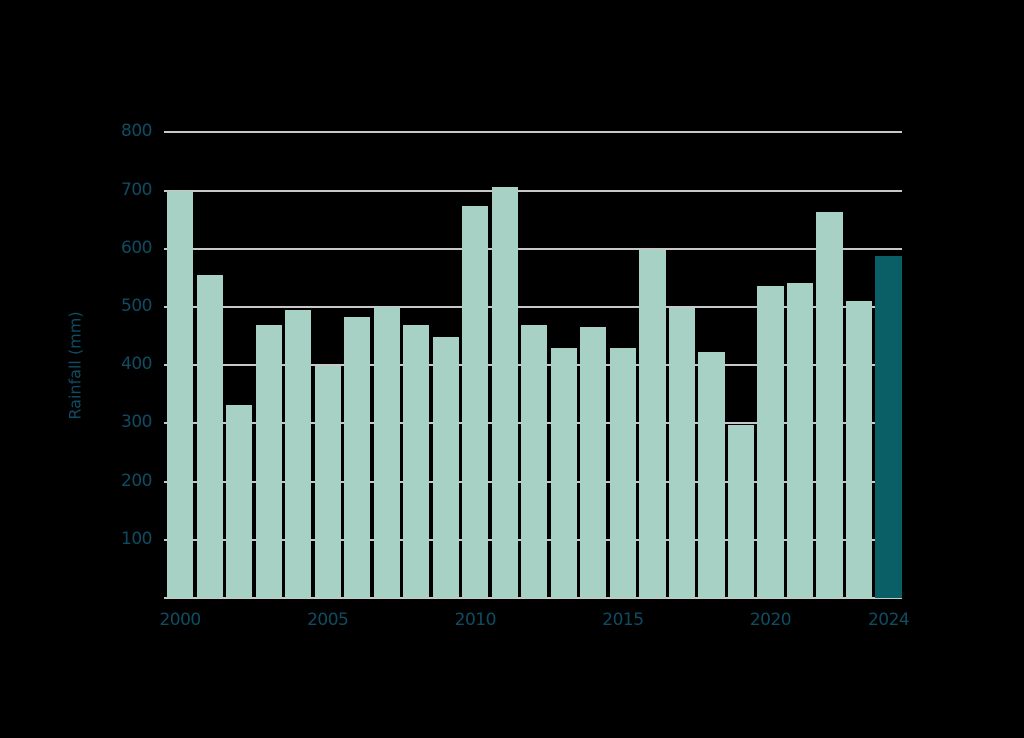  I want to click on bar-2016, so click(652, 423).